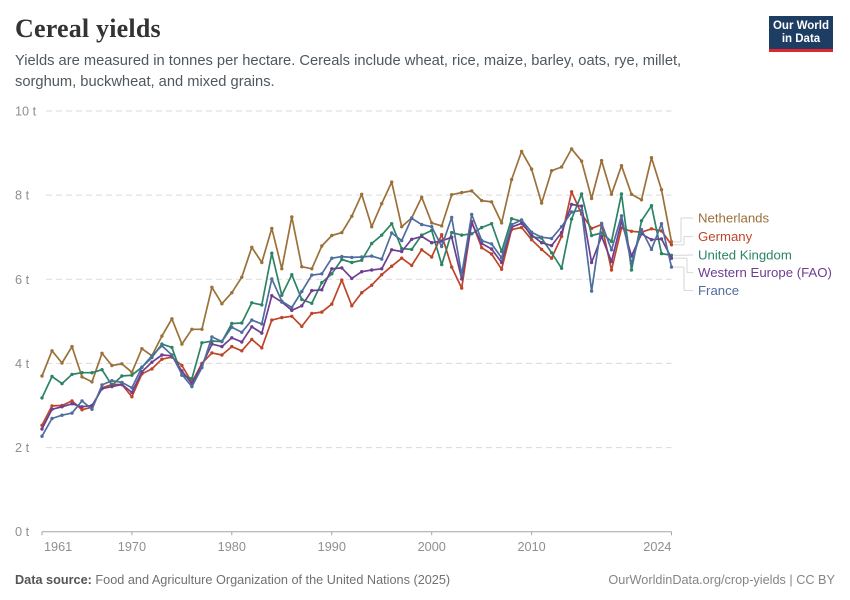 This screenshot has width=850, height=600. I want to click on svg-text: 10 t, so click(26, 112).